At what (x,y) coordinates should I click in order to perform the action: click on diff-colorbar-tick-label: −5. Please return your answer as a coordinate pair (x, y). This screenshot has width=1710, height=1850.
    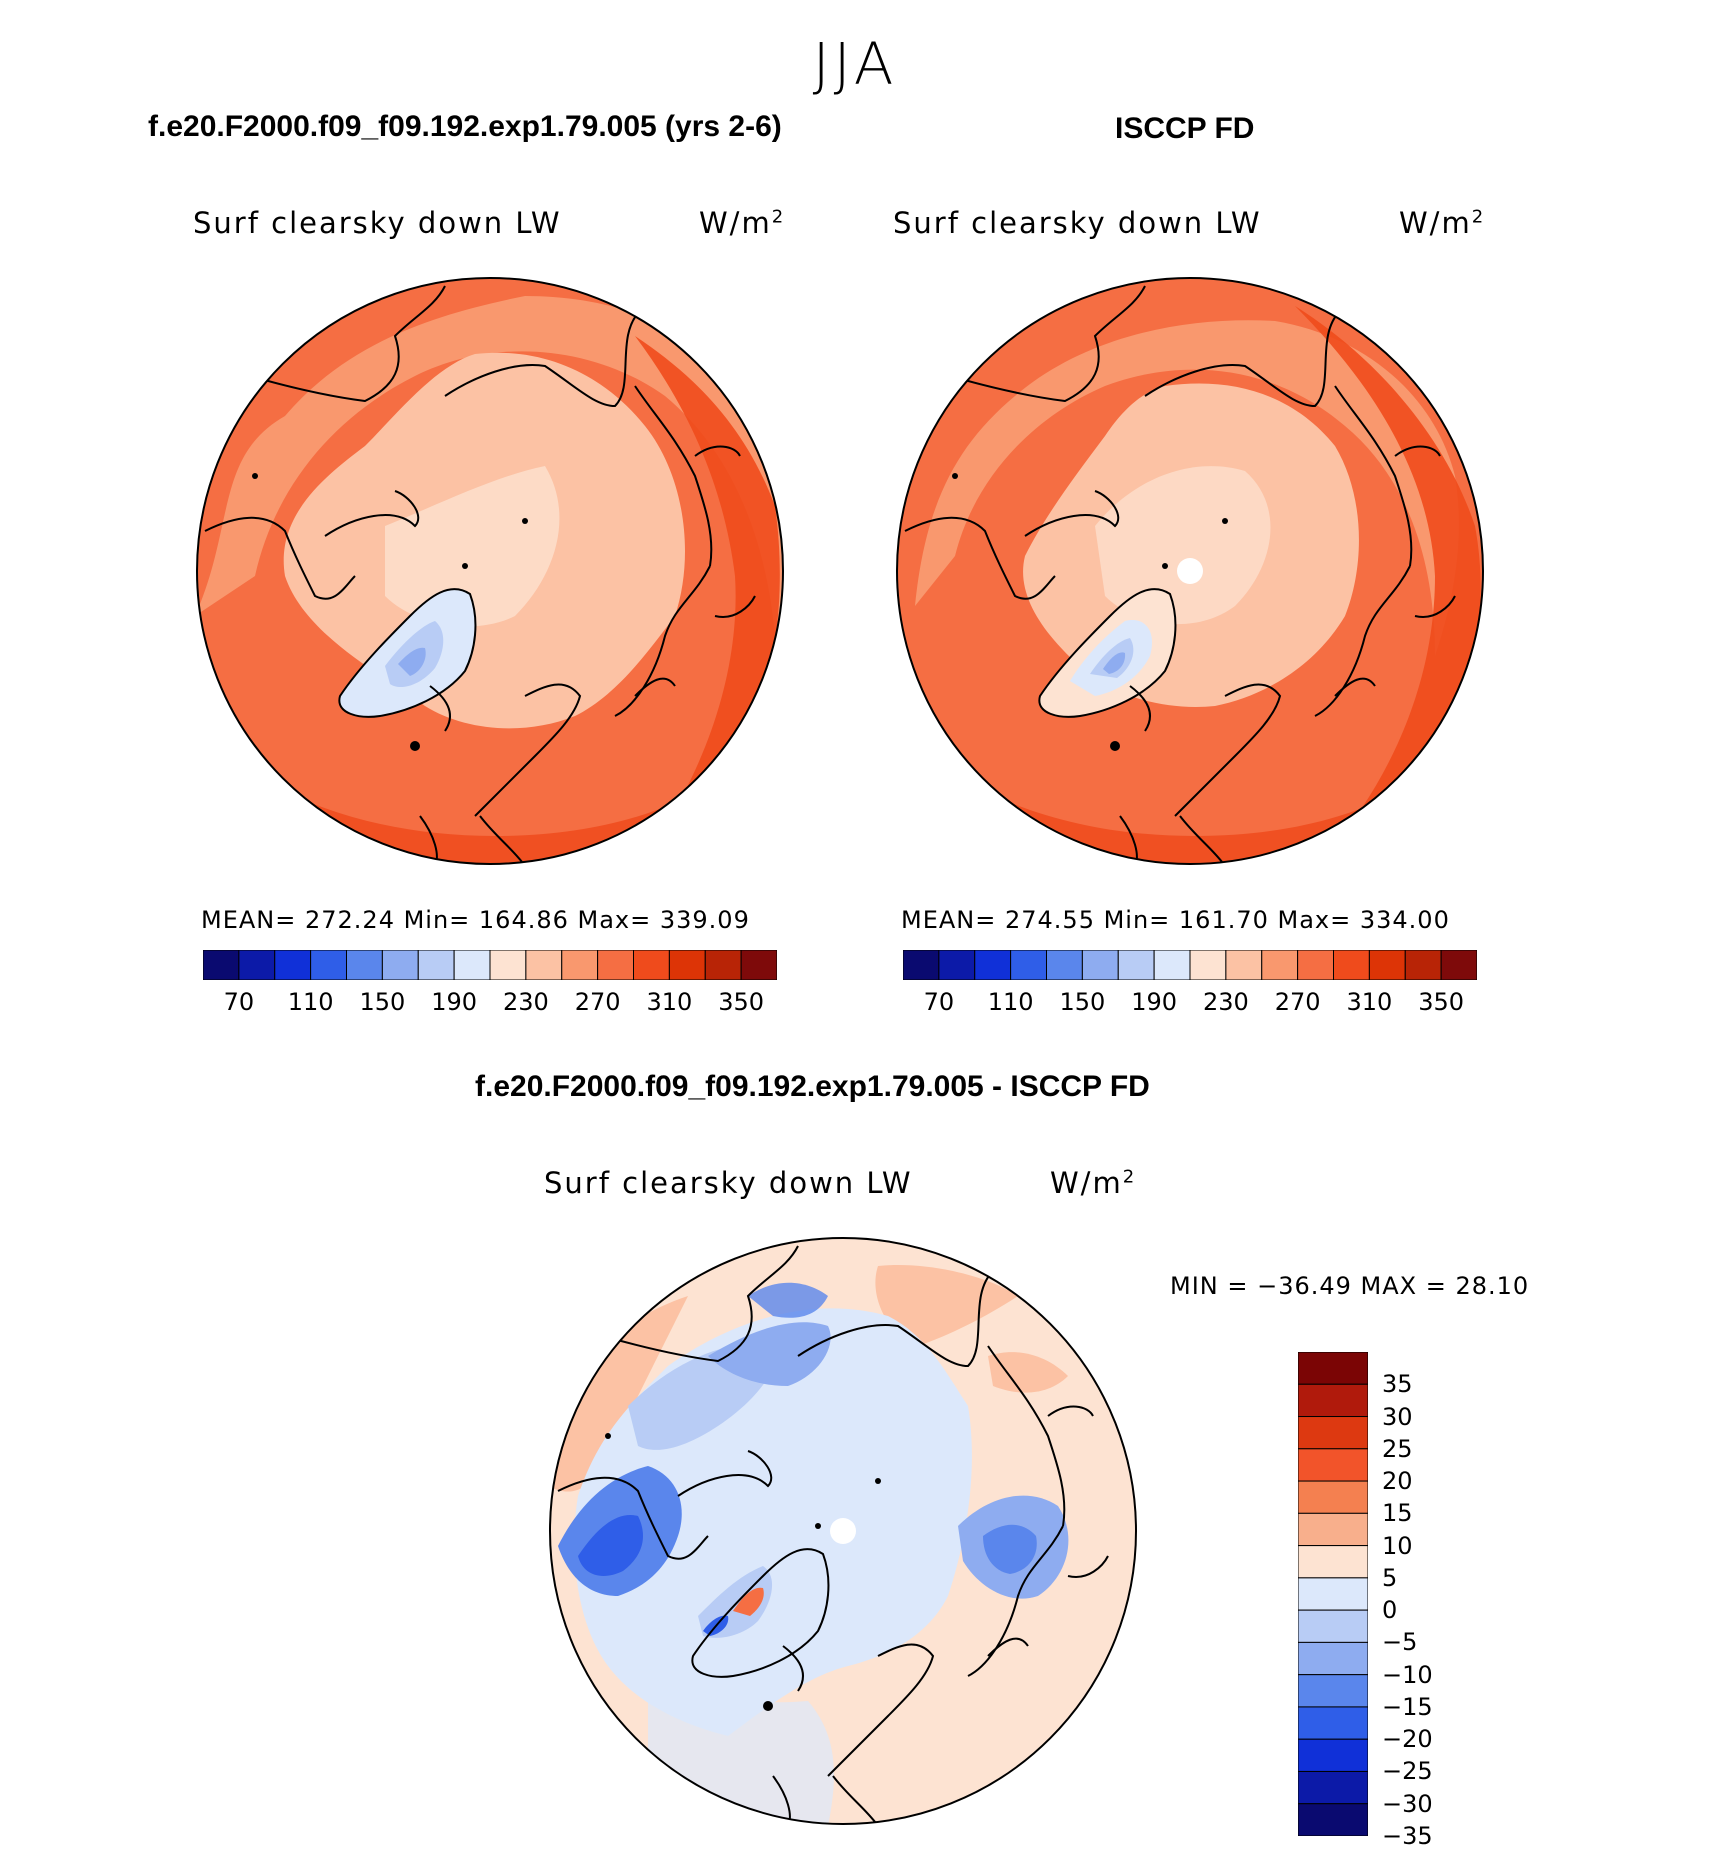
    Looking at the image, I should click on (1400, 1642).